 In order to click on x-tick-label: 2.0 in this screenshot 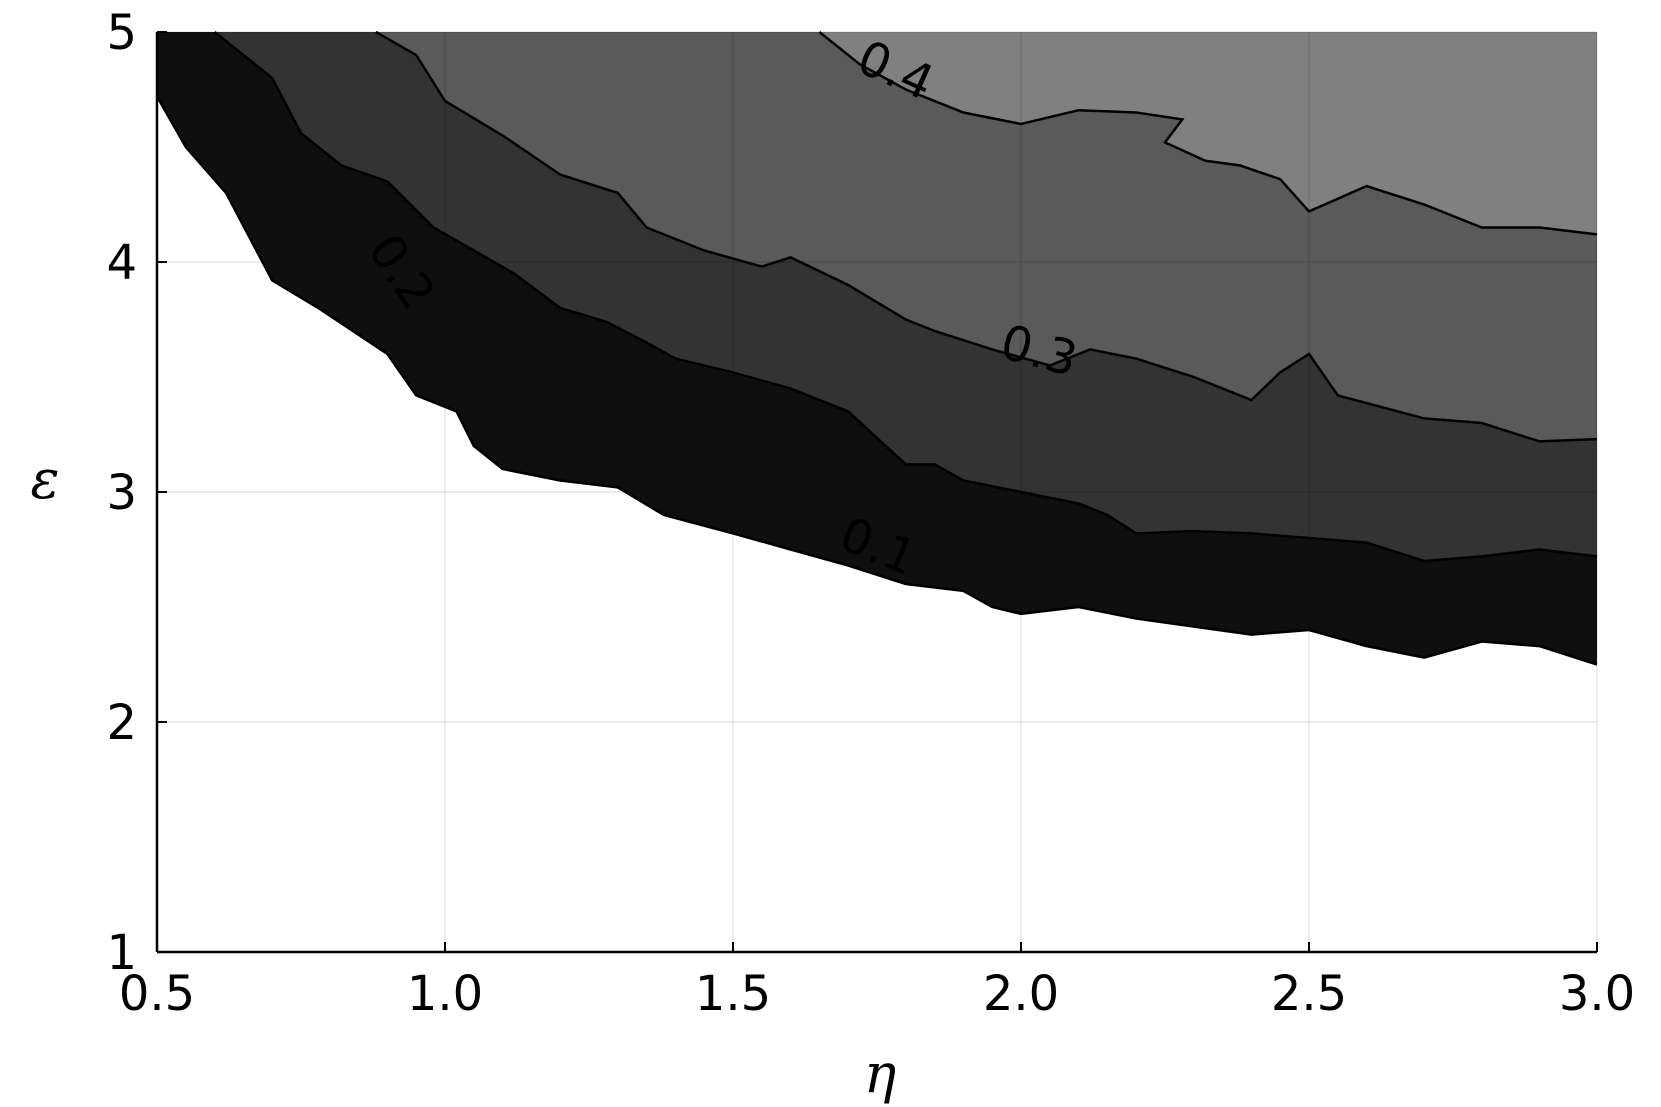, I will do `click(1021, 994)`.